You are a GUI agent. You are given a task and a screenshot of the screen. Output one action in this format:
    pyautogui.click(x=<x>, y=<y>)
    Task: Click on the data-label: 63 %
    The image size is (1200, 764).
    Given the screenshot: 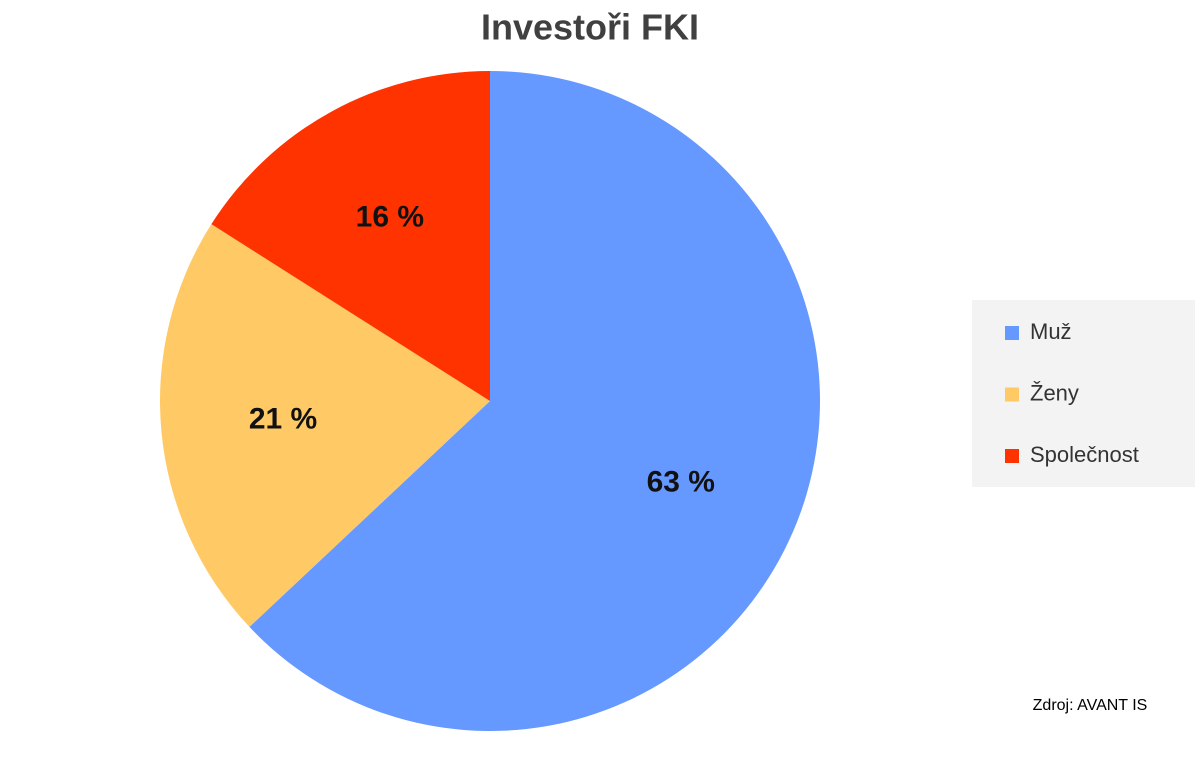 What is the action you would take?
    pyautogui.click(x=681, y=481)
    